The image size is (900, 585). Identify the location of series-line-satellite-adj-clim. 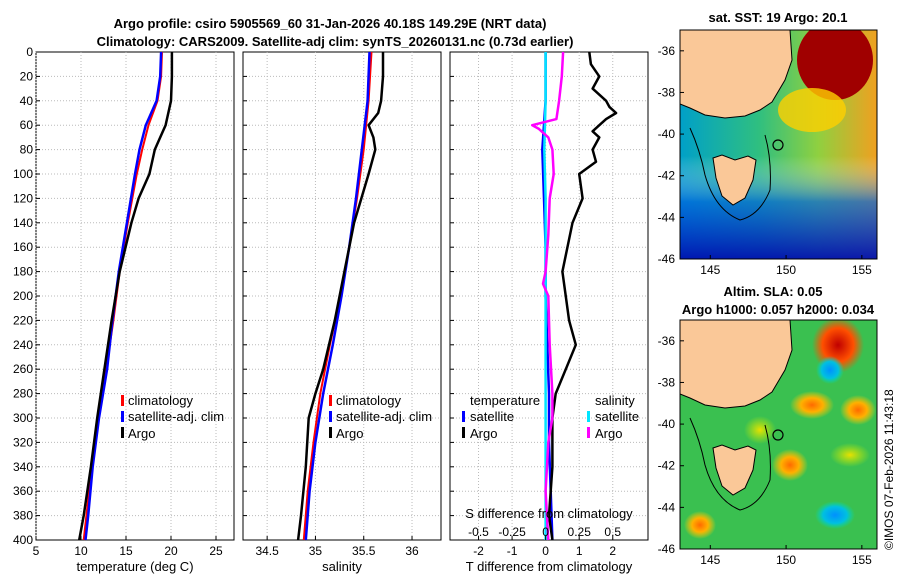
(123, 296).